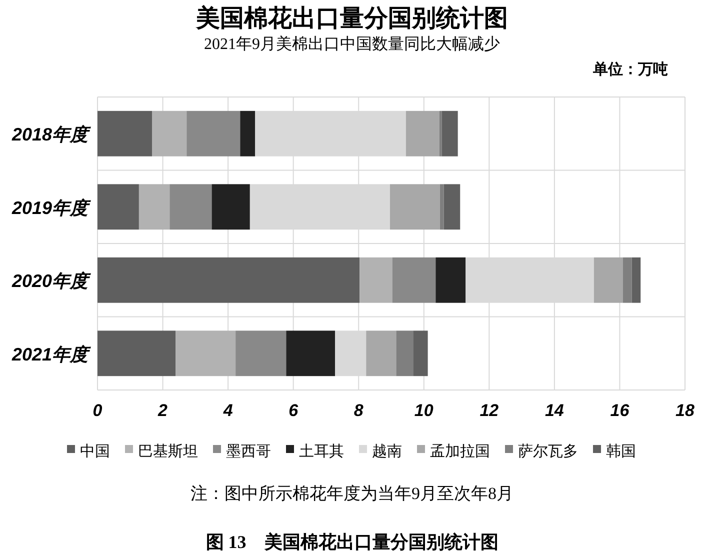 Image resolution: width=705 pixels, height=554 pixels. I want to click on chart-subtitle: 2021年9月美棉出口中国数量同比大幅减少, so click(352, 44).